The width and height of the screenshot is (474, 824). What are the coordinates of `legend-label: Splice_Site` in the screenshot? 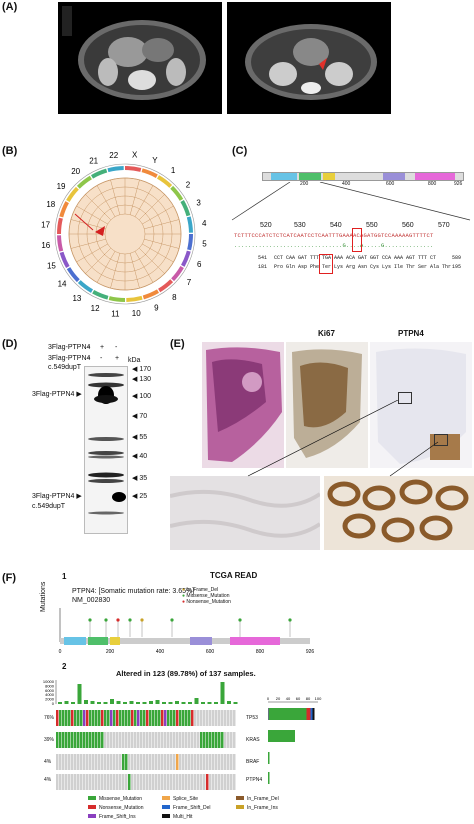 It's located at (186, 799).